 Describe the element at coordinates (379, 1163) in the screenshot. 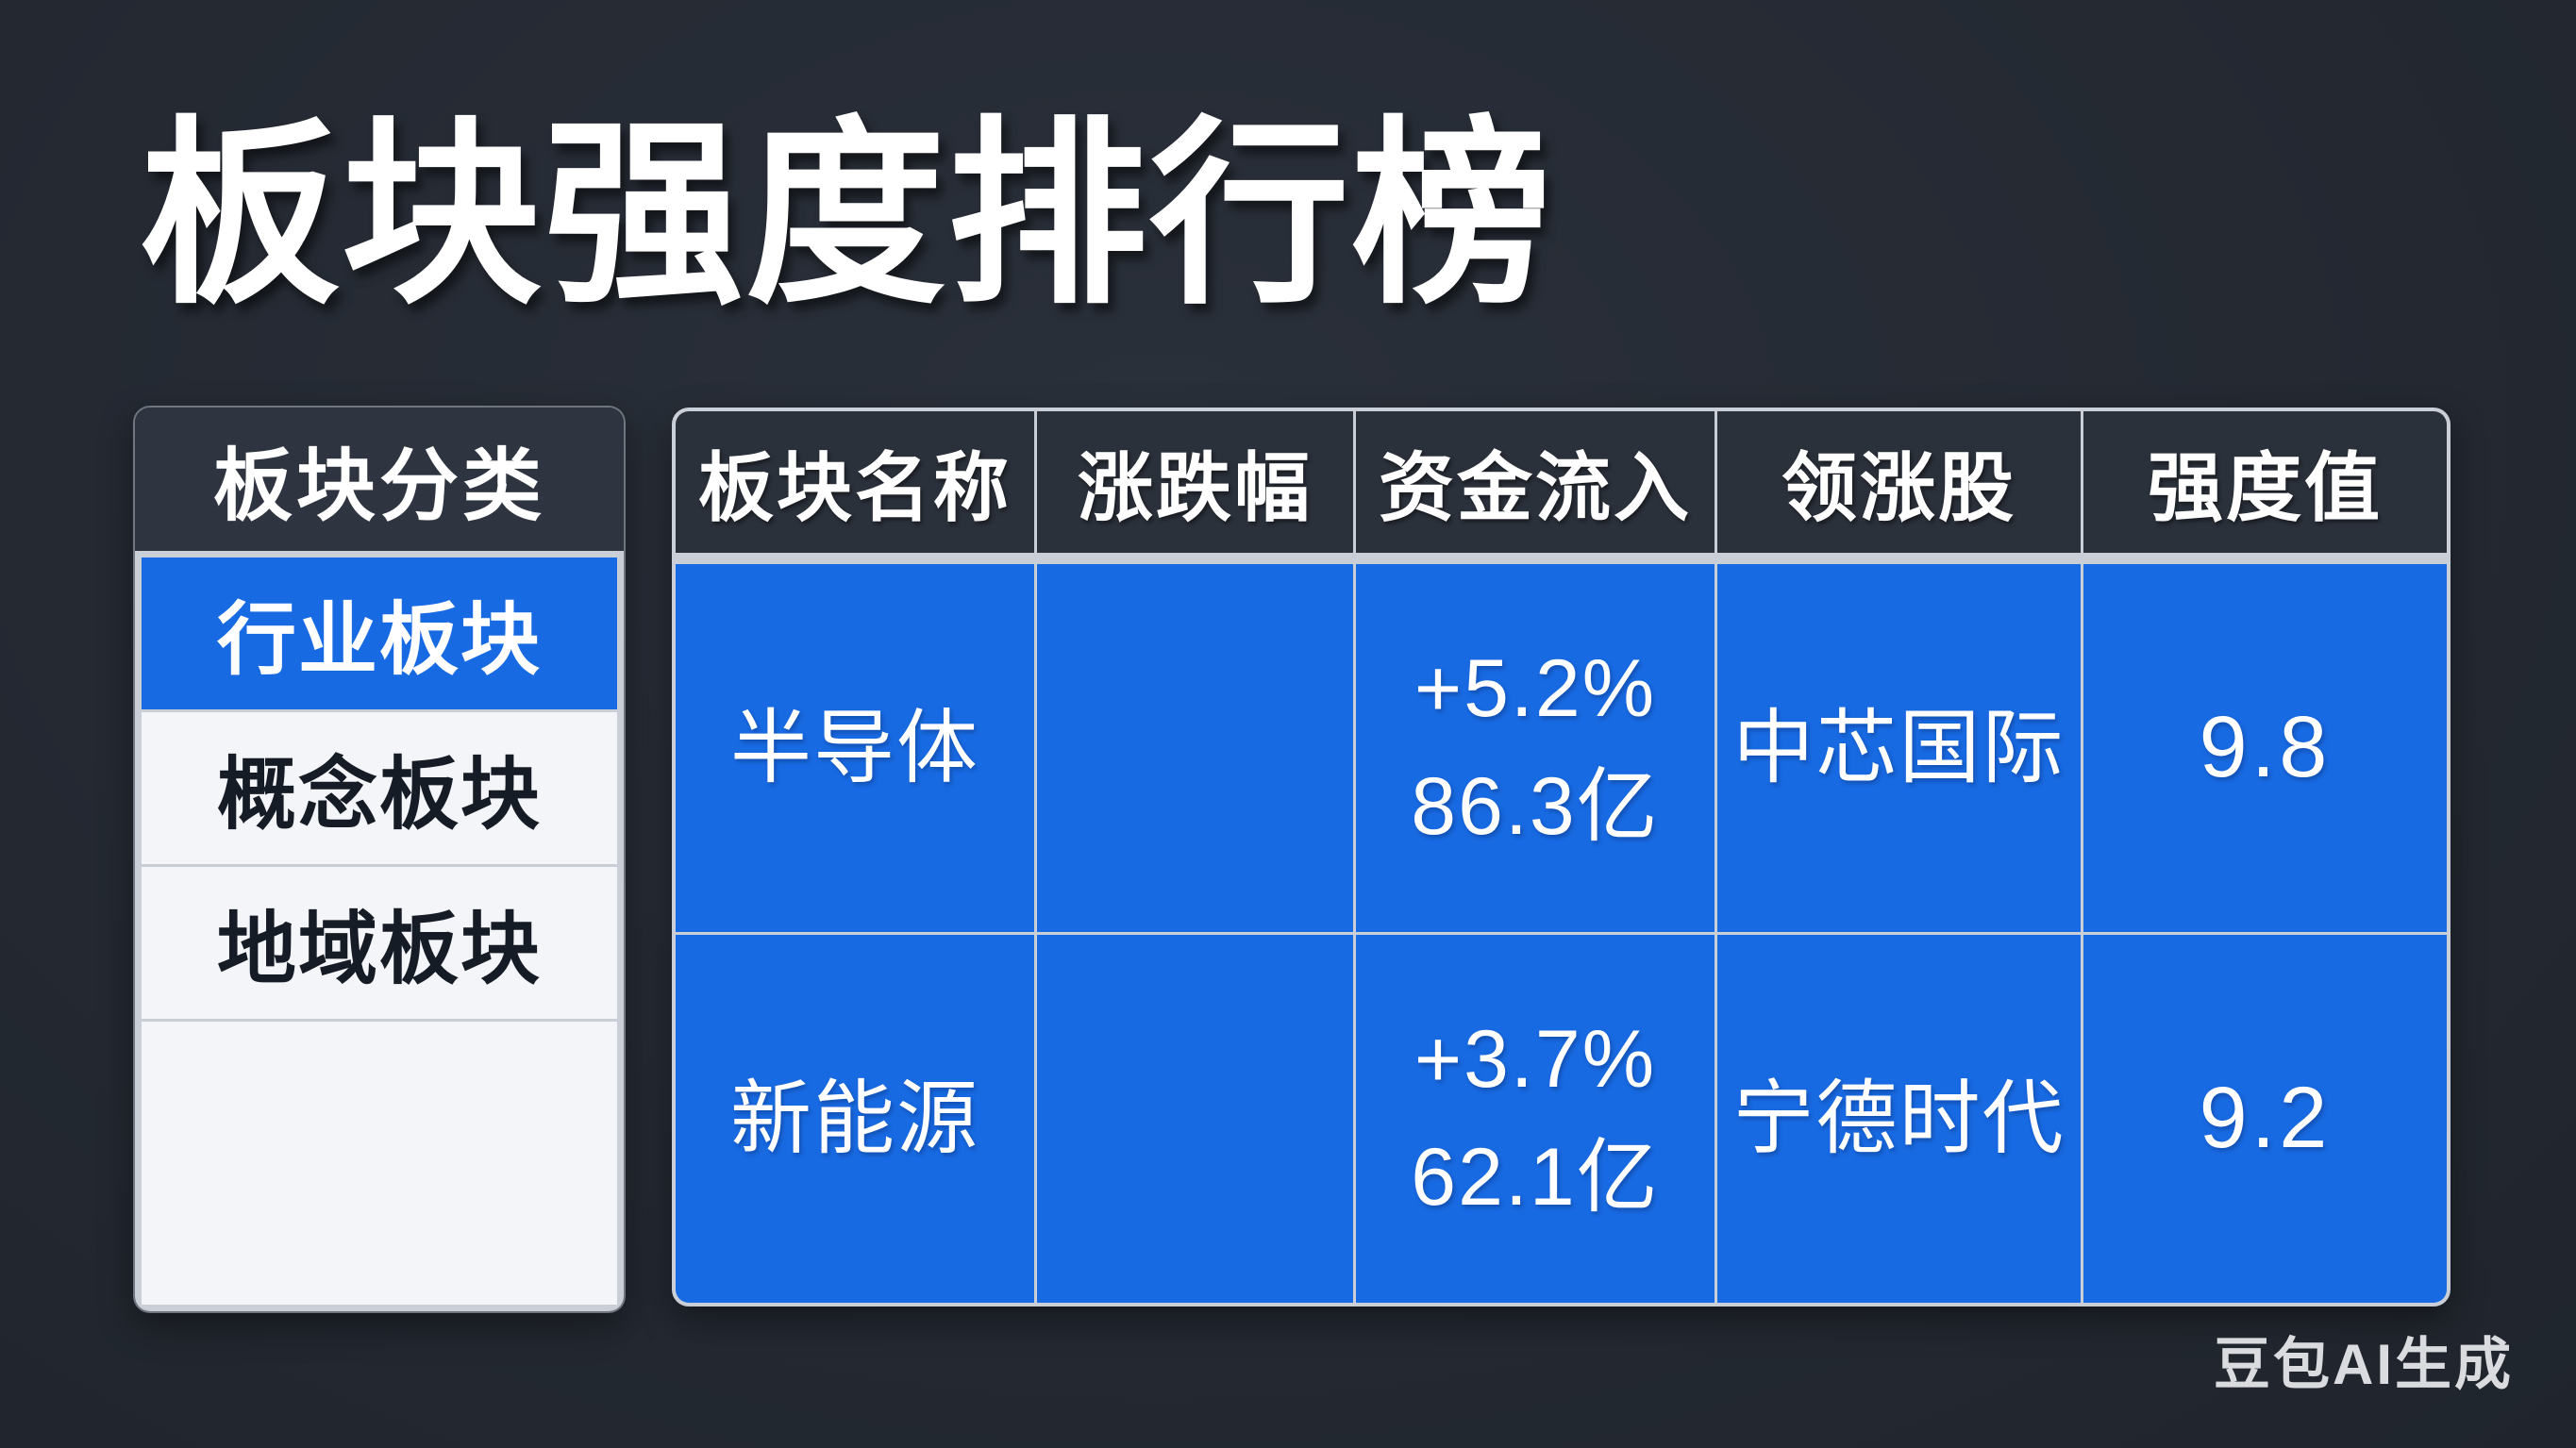

I see `sidebar-empty-area` at that location.